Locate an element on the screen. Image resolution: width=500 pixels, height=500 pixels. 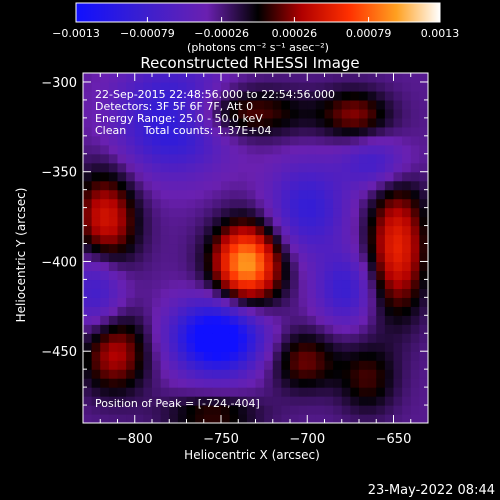
y-tick-label: −300 is located at coordinates (59, 83).